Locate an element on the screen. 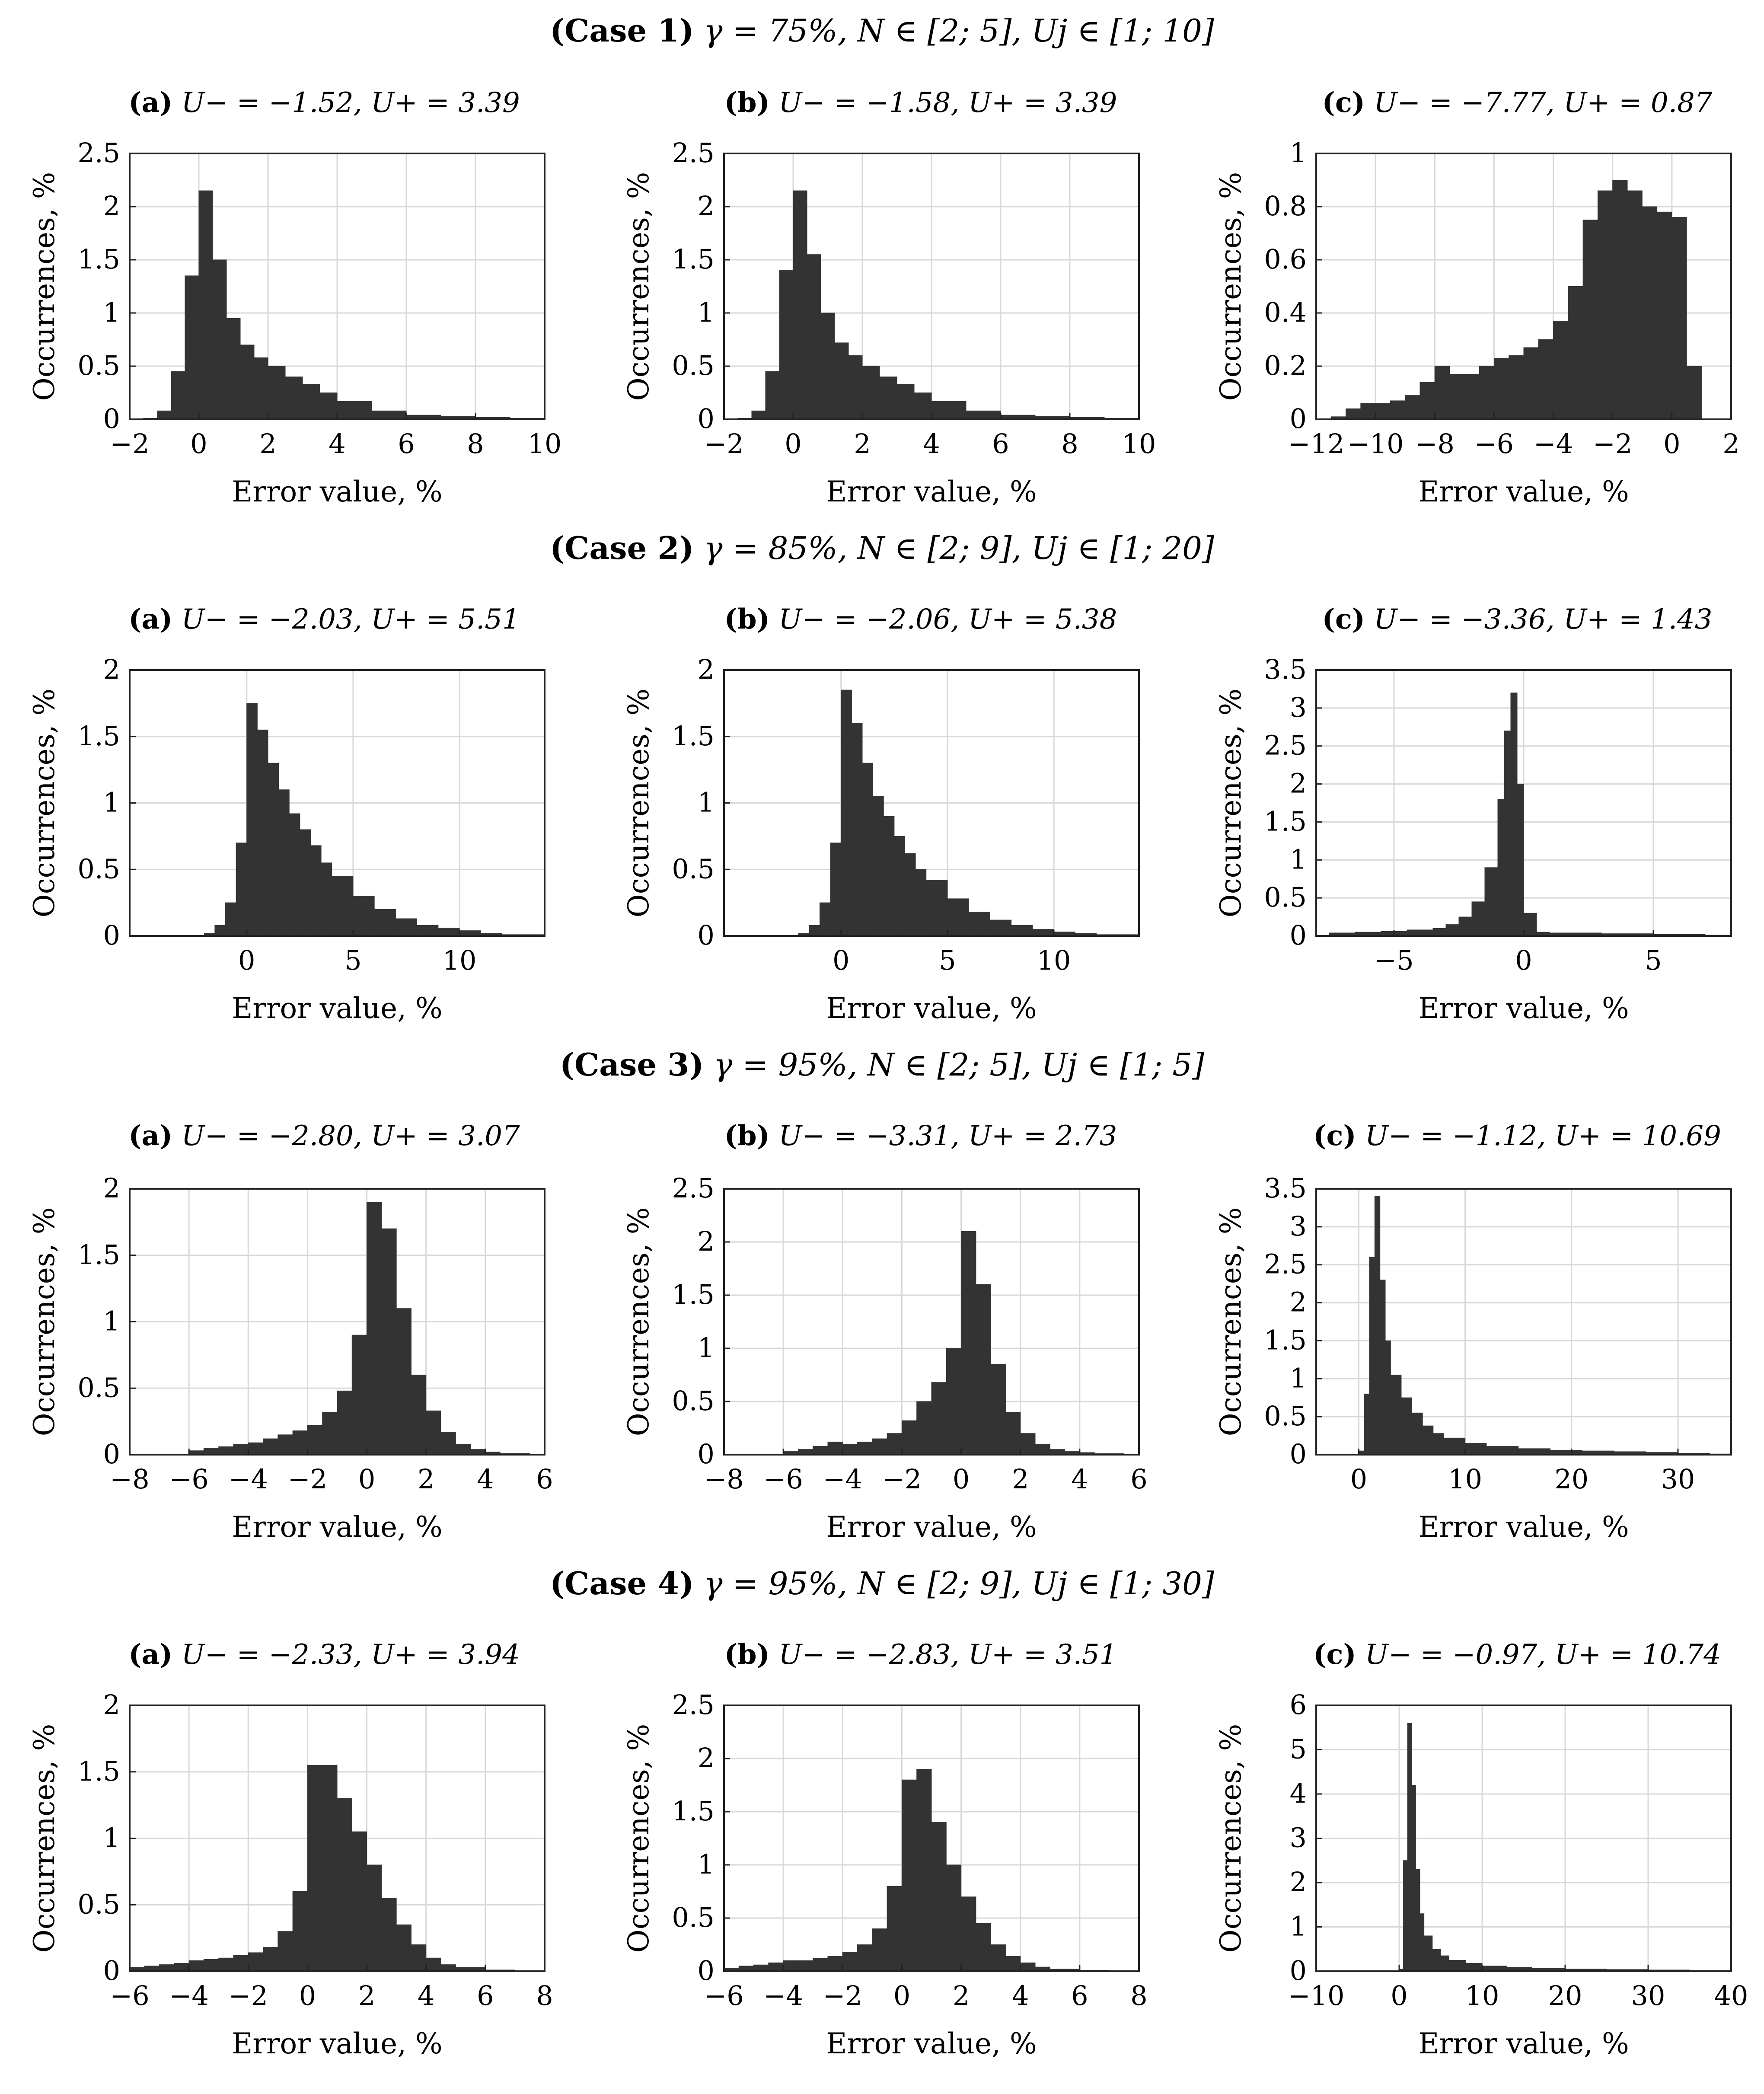 The image size is (1764, 2094). panel-title-4a: (a) U− = −2.33, U+ = 3.94 is located at coordinates (324, 1654).